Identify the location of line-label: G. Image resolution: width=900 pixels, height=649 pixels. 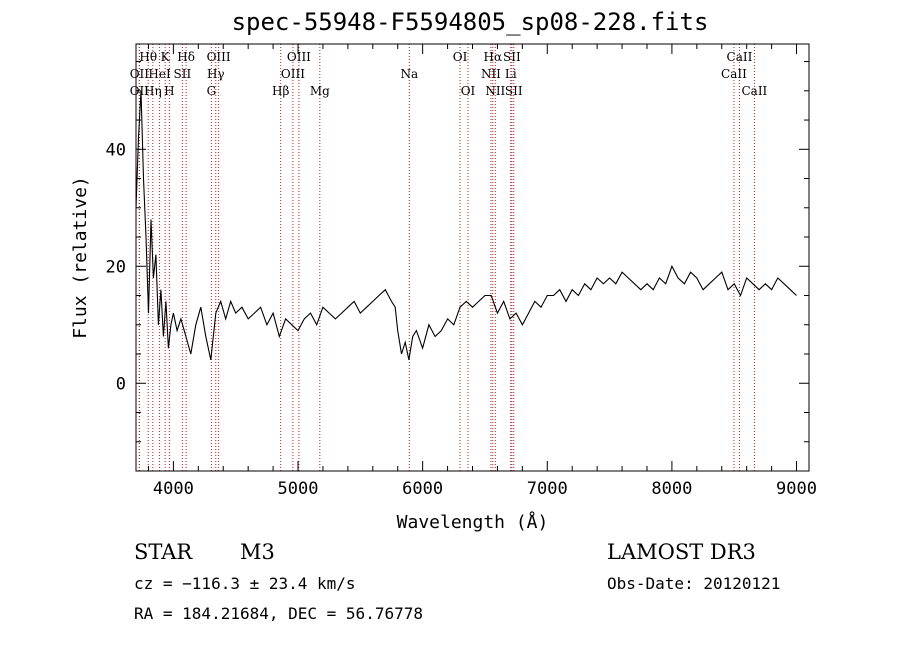
(212, 91).